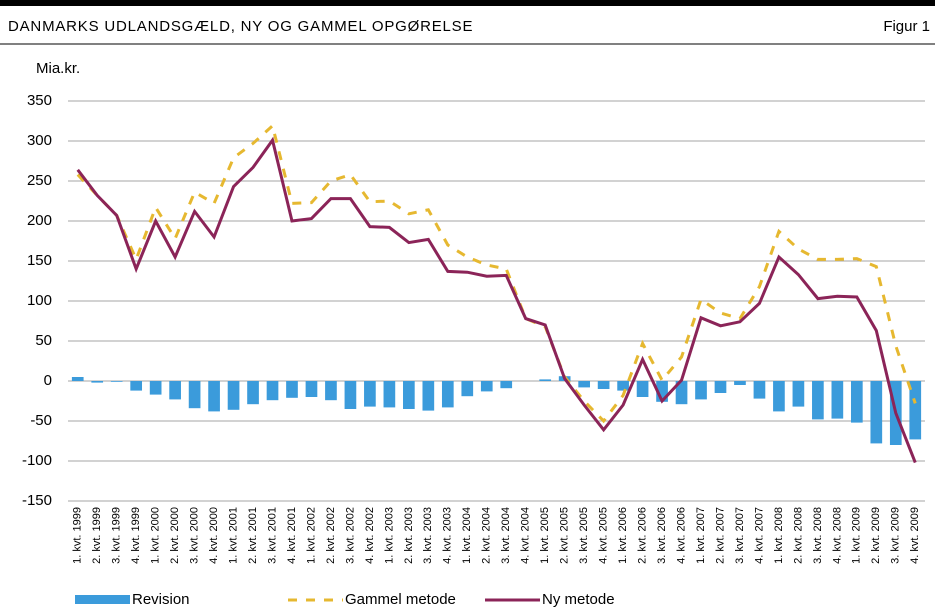 This screenshot has height=614, width=935. Describe the element at coordinates (759, 535) in the screenshot. I see `x-tick-label: 4. kvt. 2007` at that location.